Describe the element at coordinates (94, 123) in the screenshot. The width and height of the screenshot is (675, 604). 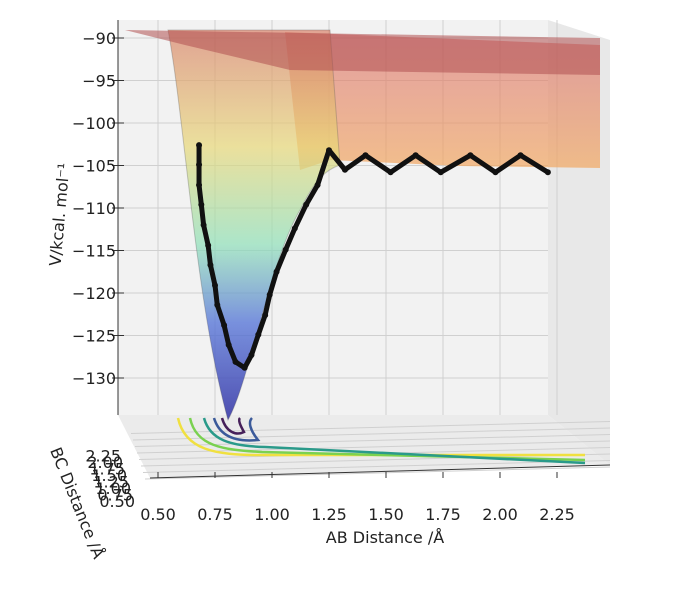
I see `z-tick-label: −100` at that location.